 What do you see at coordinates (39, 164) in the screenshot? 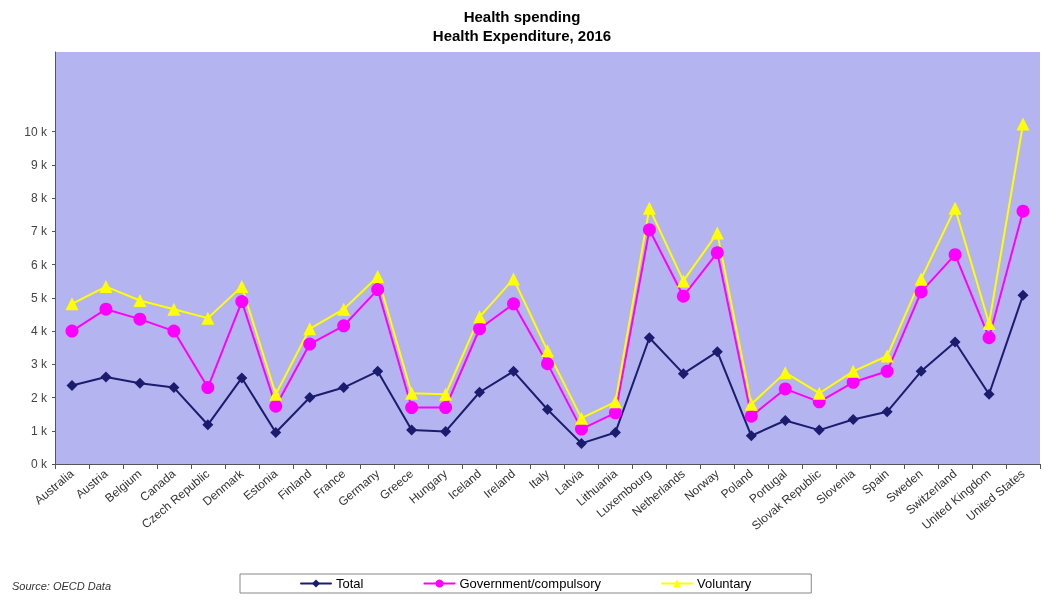
I see `y-tick-label: 9 k` at bounding box center [39, 164].